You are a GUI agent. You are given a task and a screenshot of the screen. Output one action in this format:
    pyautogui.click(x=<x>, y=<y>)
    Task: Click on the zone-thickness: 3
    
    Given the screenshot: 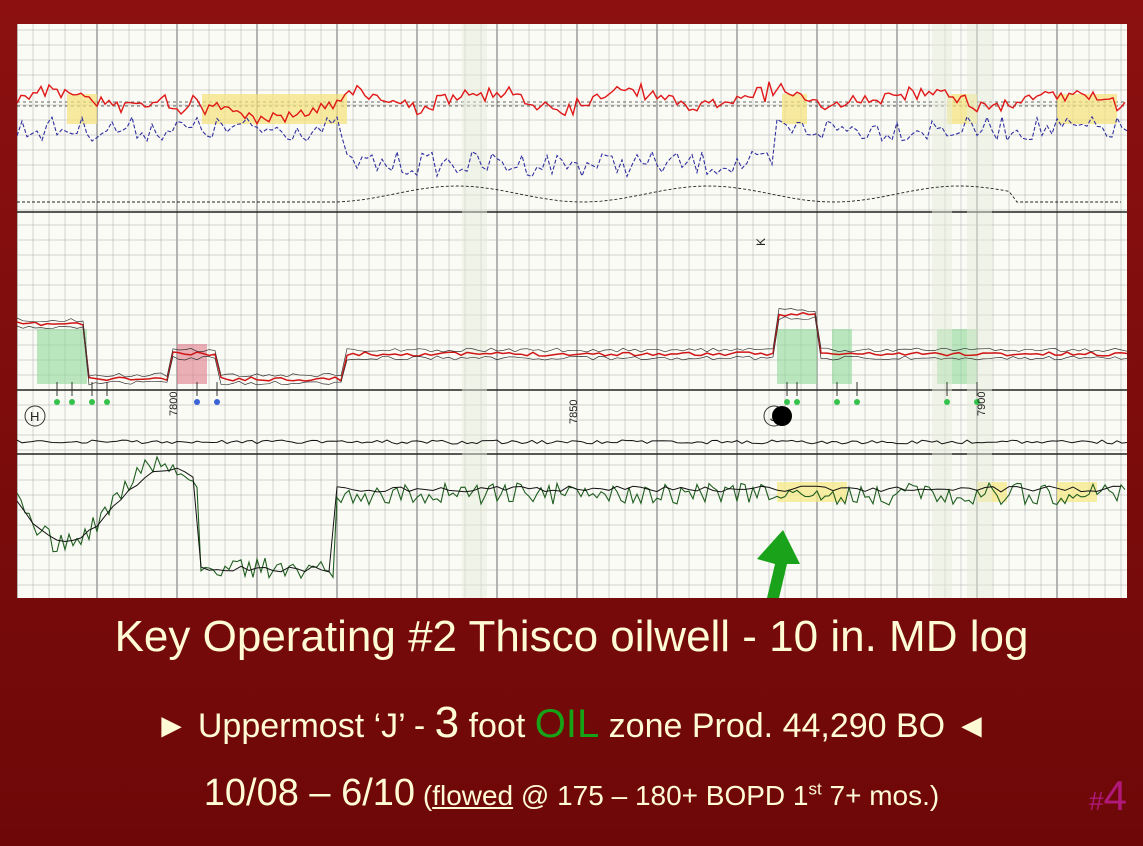 What is the action you would take?
    pyautogui.click(x=447, y=722)
    